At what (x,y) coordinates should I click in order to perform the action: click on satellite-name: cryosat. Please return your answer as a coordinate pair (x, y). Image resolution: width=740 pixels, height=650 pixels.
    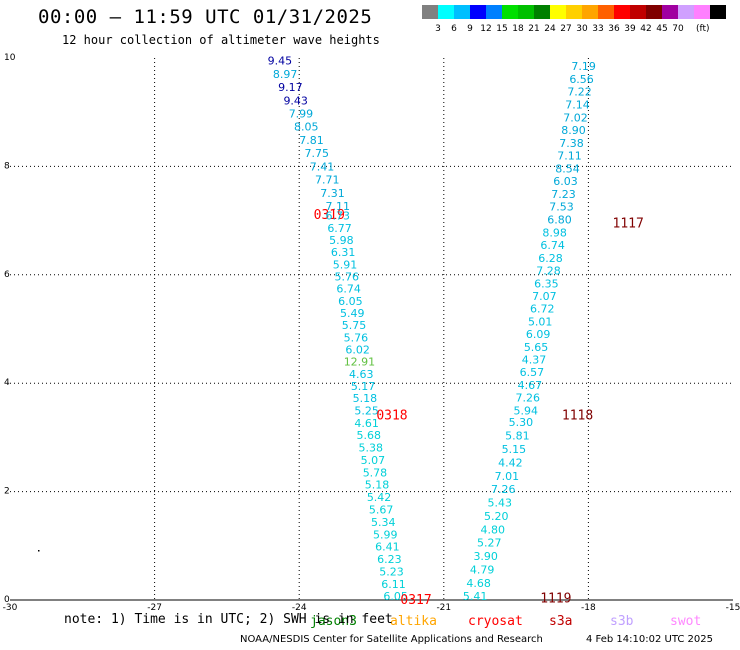
    Looking at the image, I should click on (495, 621).